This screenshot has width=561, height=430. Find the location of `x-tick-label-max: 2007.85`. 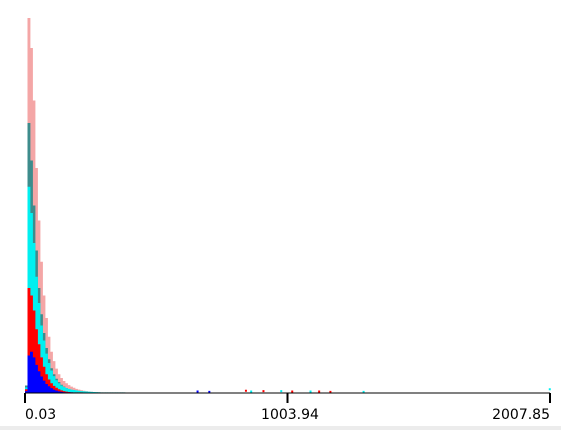

x-tick-label-max: 2007.85 is located at coordinates (521, 415).